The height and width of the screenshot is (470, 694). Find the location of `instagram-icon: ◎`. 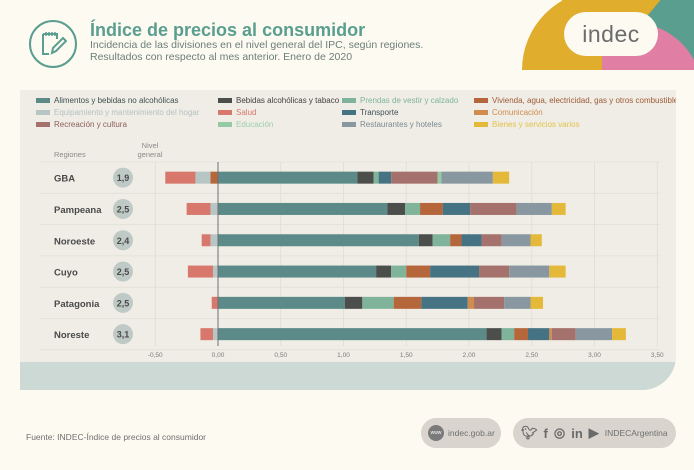

instagram-icon: ◎ is located at coordinates (559, 432).